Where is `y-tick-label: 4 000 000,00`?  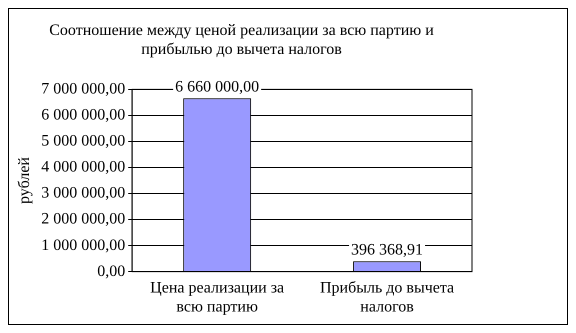 y-tick-label: 4 000 000,00 is located at coordinates (83, 167).